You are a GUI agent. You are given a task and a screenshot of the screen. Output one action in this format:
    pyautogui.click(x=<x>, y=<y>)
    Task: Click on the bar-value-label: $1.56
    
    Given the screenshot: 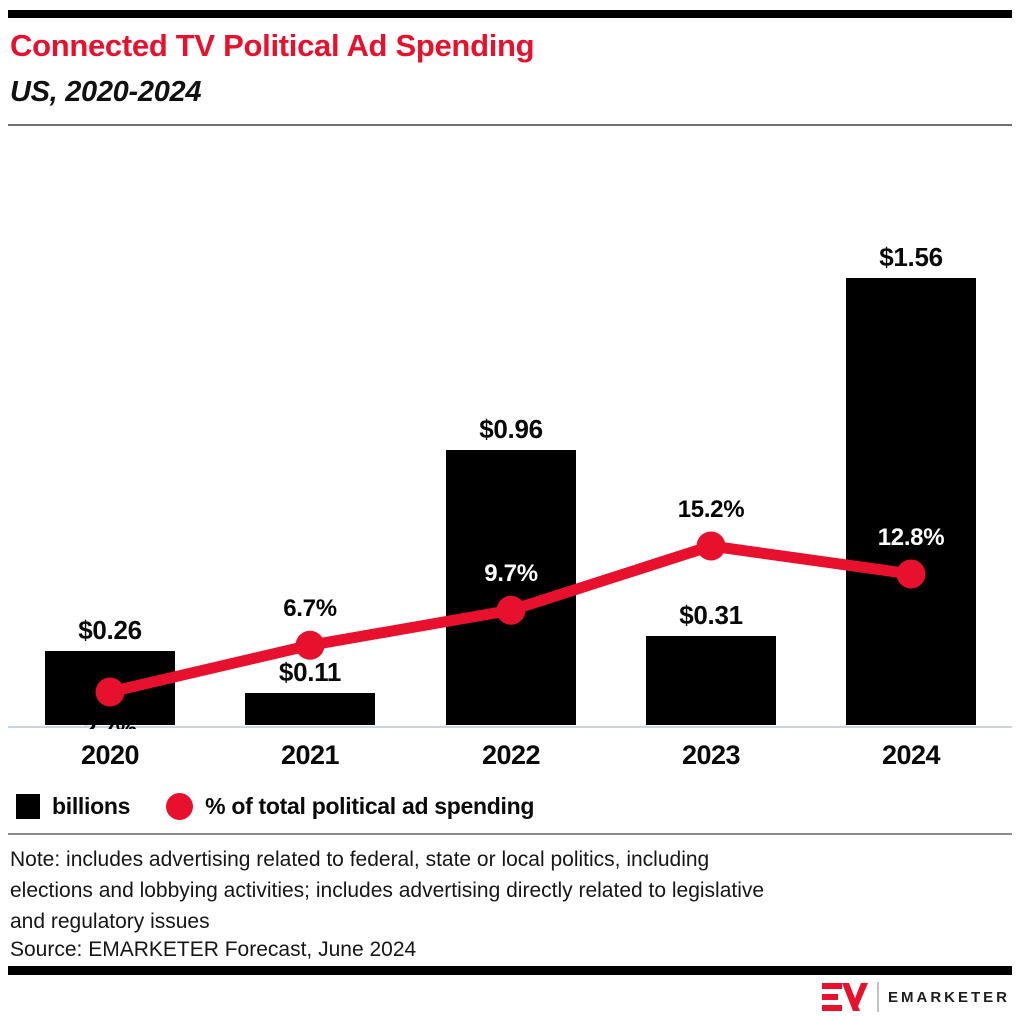 What is the action you would take?
    pyautogui.click(x=911, y=257)
    